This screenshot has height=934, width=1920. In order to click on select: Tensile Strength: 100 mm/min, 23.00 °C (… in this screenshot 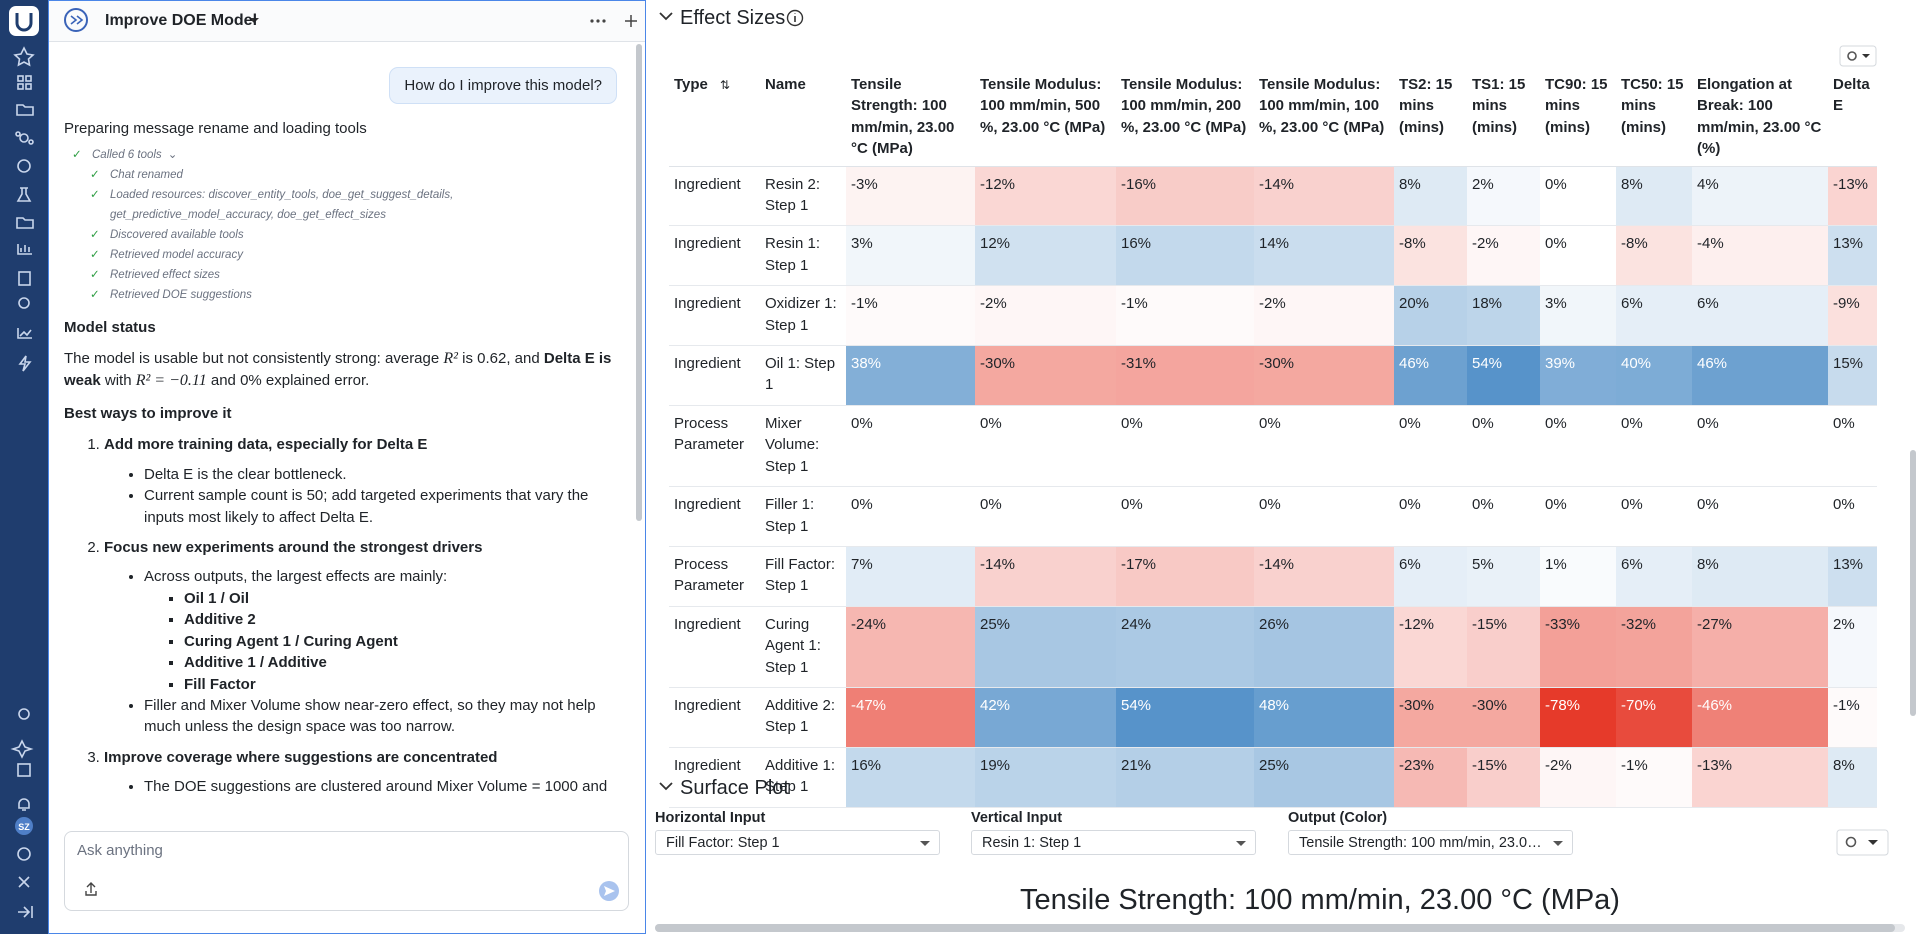, I will do `click(1430, 842)`.